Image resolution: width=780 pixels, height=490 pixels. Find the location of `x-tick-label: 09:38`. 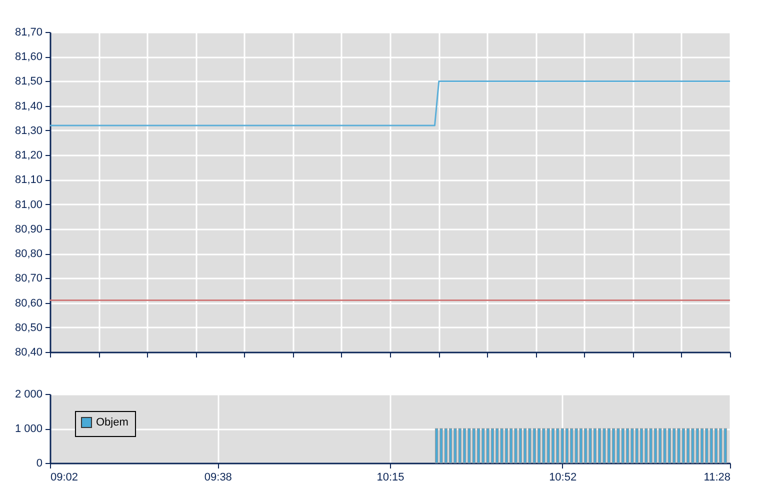

x-tick-label: 09:38 is located at coordinates (218, 478).